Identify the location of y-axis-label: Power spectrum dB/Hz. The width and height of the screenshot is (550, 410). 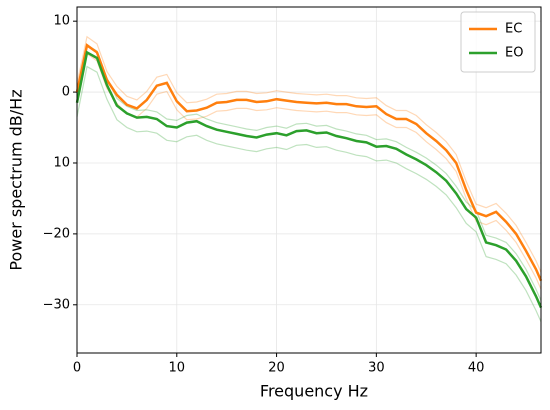
(16, 179).